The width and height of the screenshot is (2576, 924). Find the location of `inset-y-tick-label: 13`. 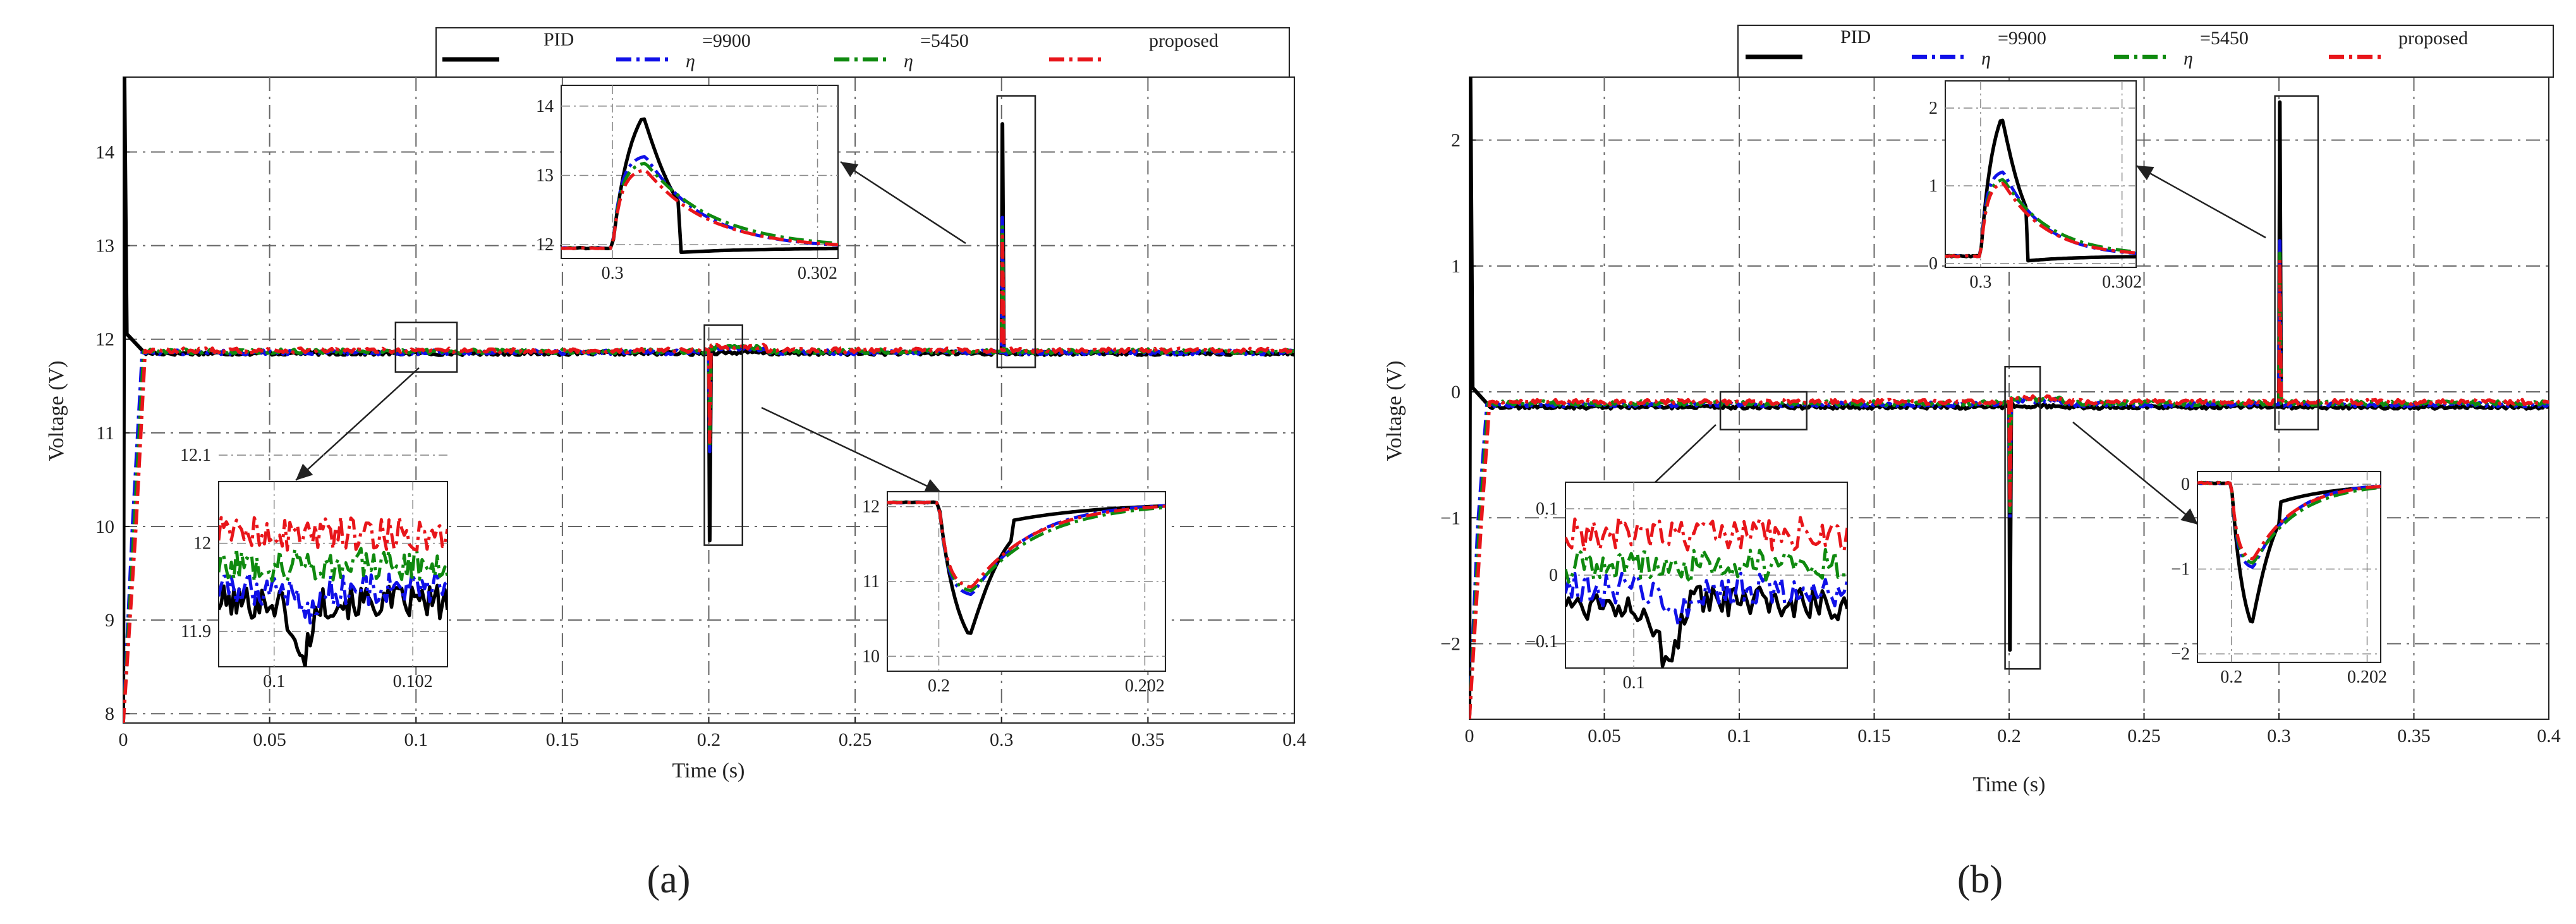

inset-y-tick-label: 13 is located at coordinates (545, 175).